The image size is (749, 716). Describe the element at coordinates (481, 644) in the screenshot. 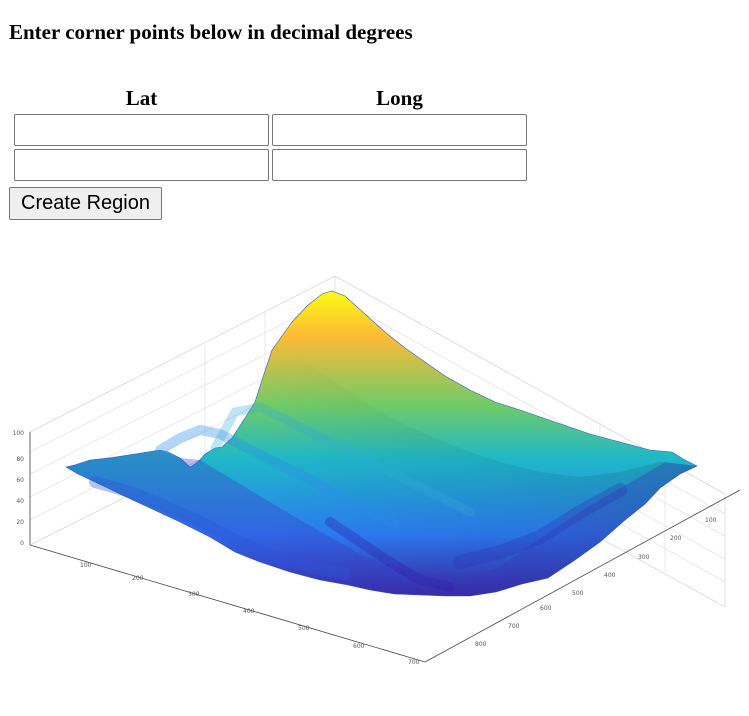

I see `svg-text: 800` at that location.